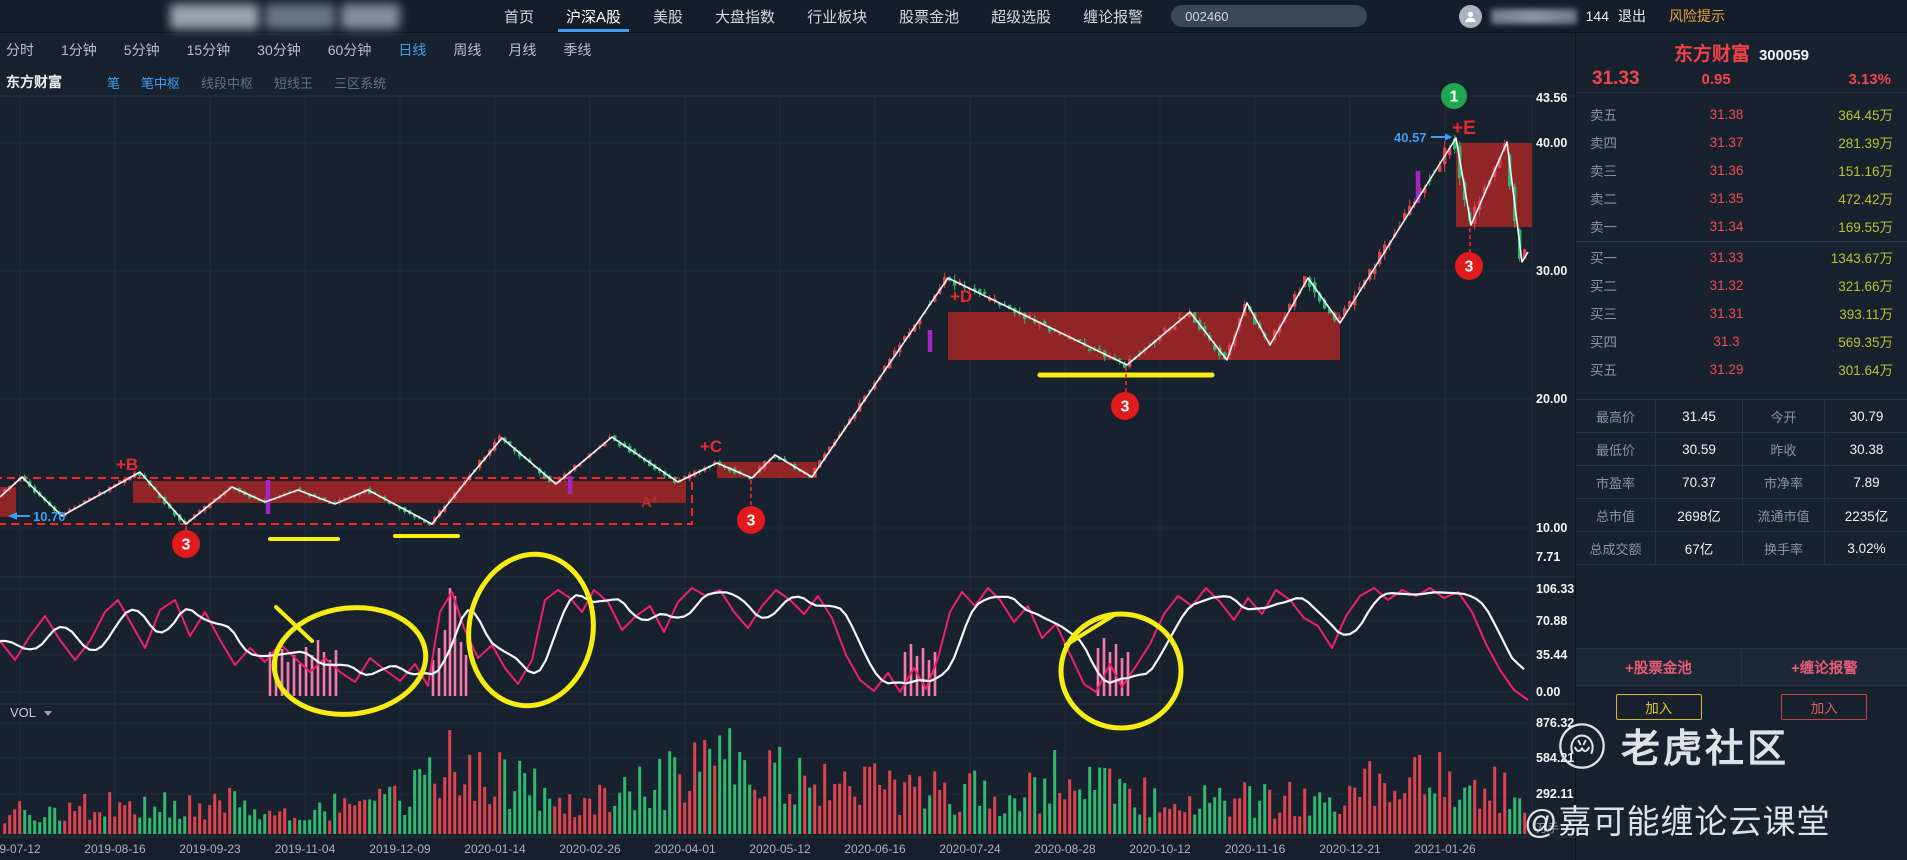  Describe the element at coordinates (349, 50) in the screenshot. I see `timeframe-5: 60分钟` at that location.